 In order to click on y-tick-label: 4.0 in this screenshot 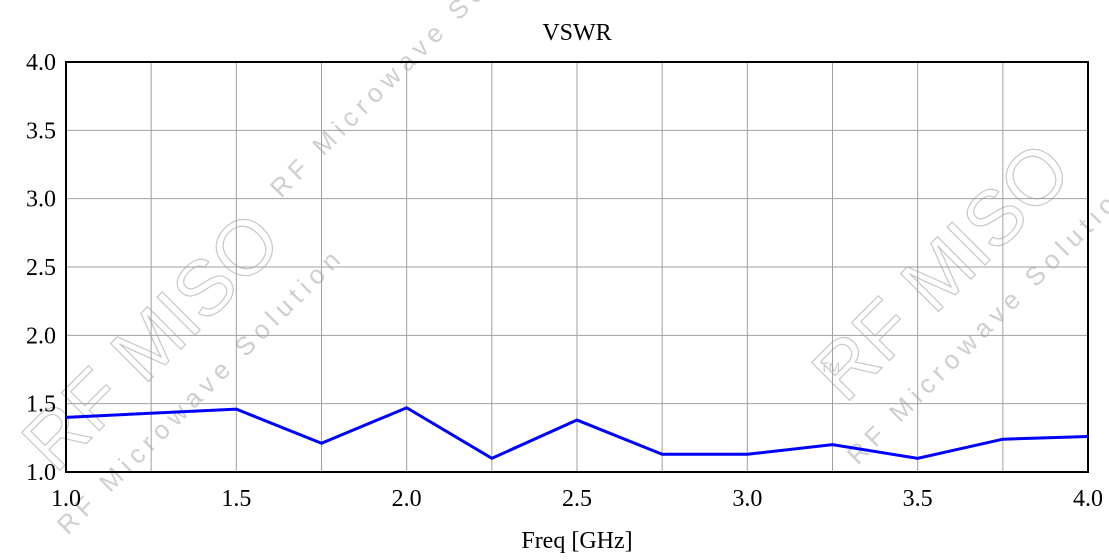, I will do `click(41, 63)`.